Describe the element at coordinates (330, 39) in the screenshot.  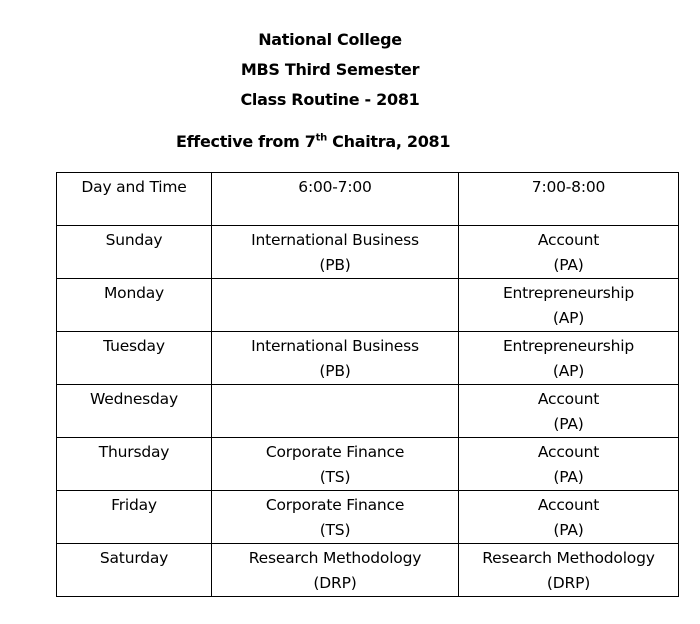
I see `college-name: National College` at that location.